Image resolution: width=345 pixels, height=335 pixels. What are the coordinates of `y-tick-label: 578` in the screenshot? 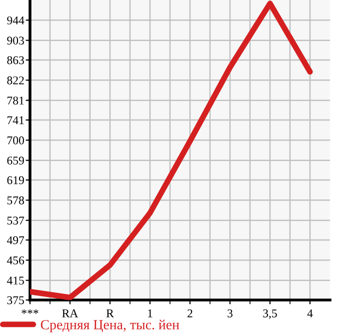 It's located at (15, 200).